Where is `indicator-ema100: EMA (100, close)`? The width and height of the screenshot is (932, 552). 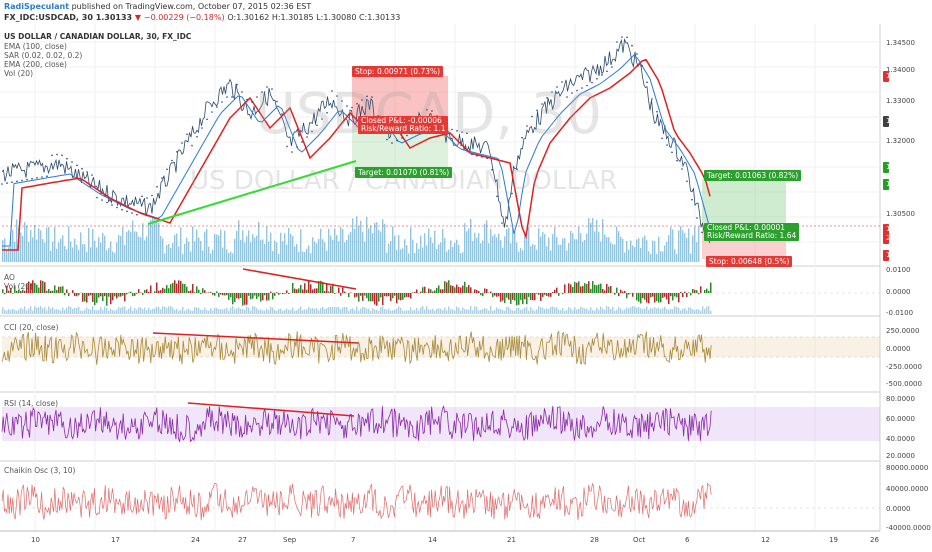
indicator-ema100: EMA (100, close) is located at coordinates (35, 46).